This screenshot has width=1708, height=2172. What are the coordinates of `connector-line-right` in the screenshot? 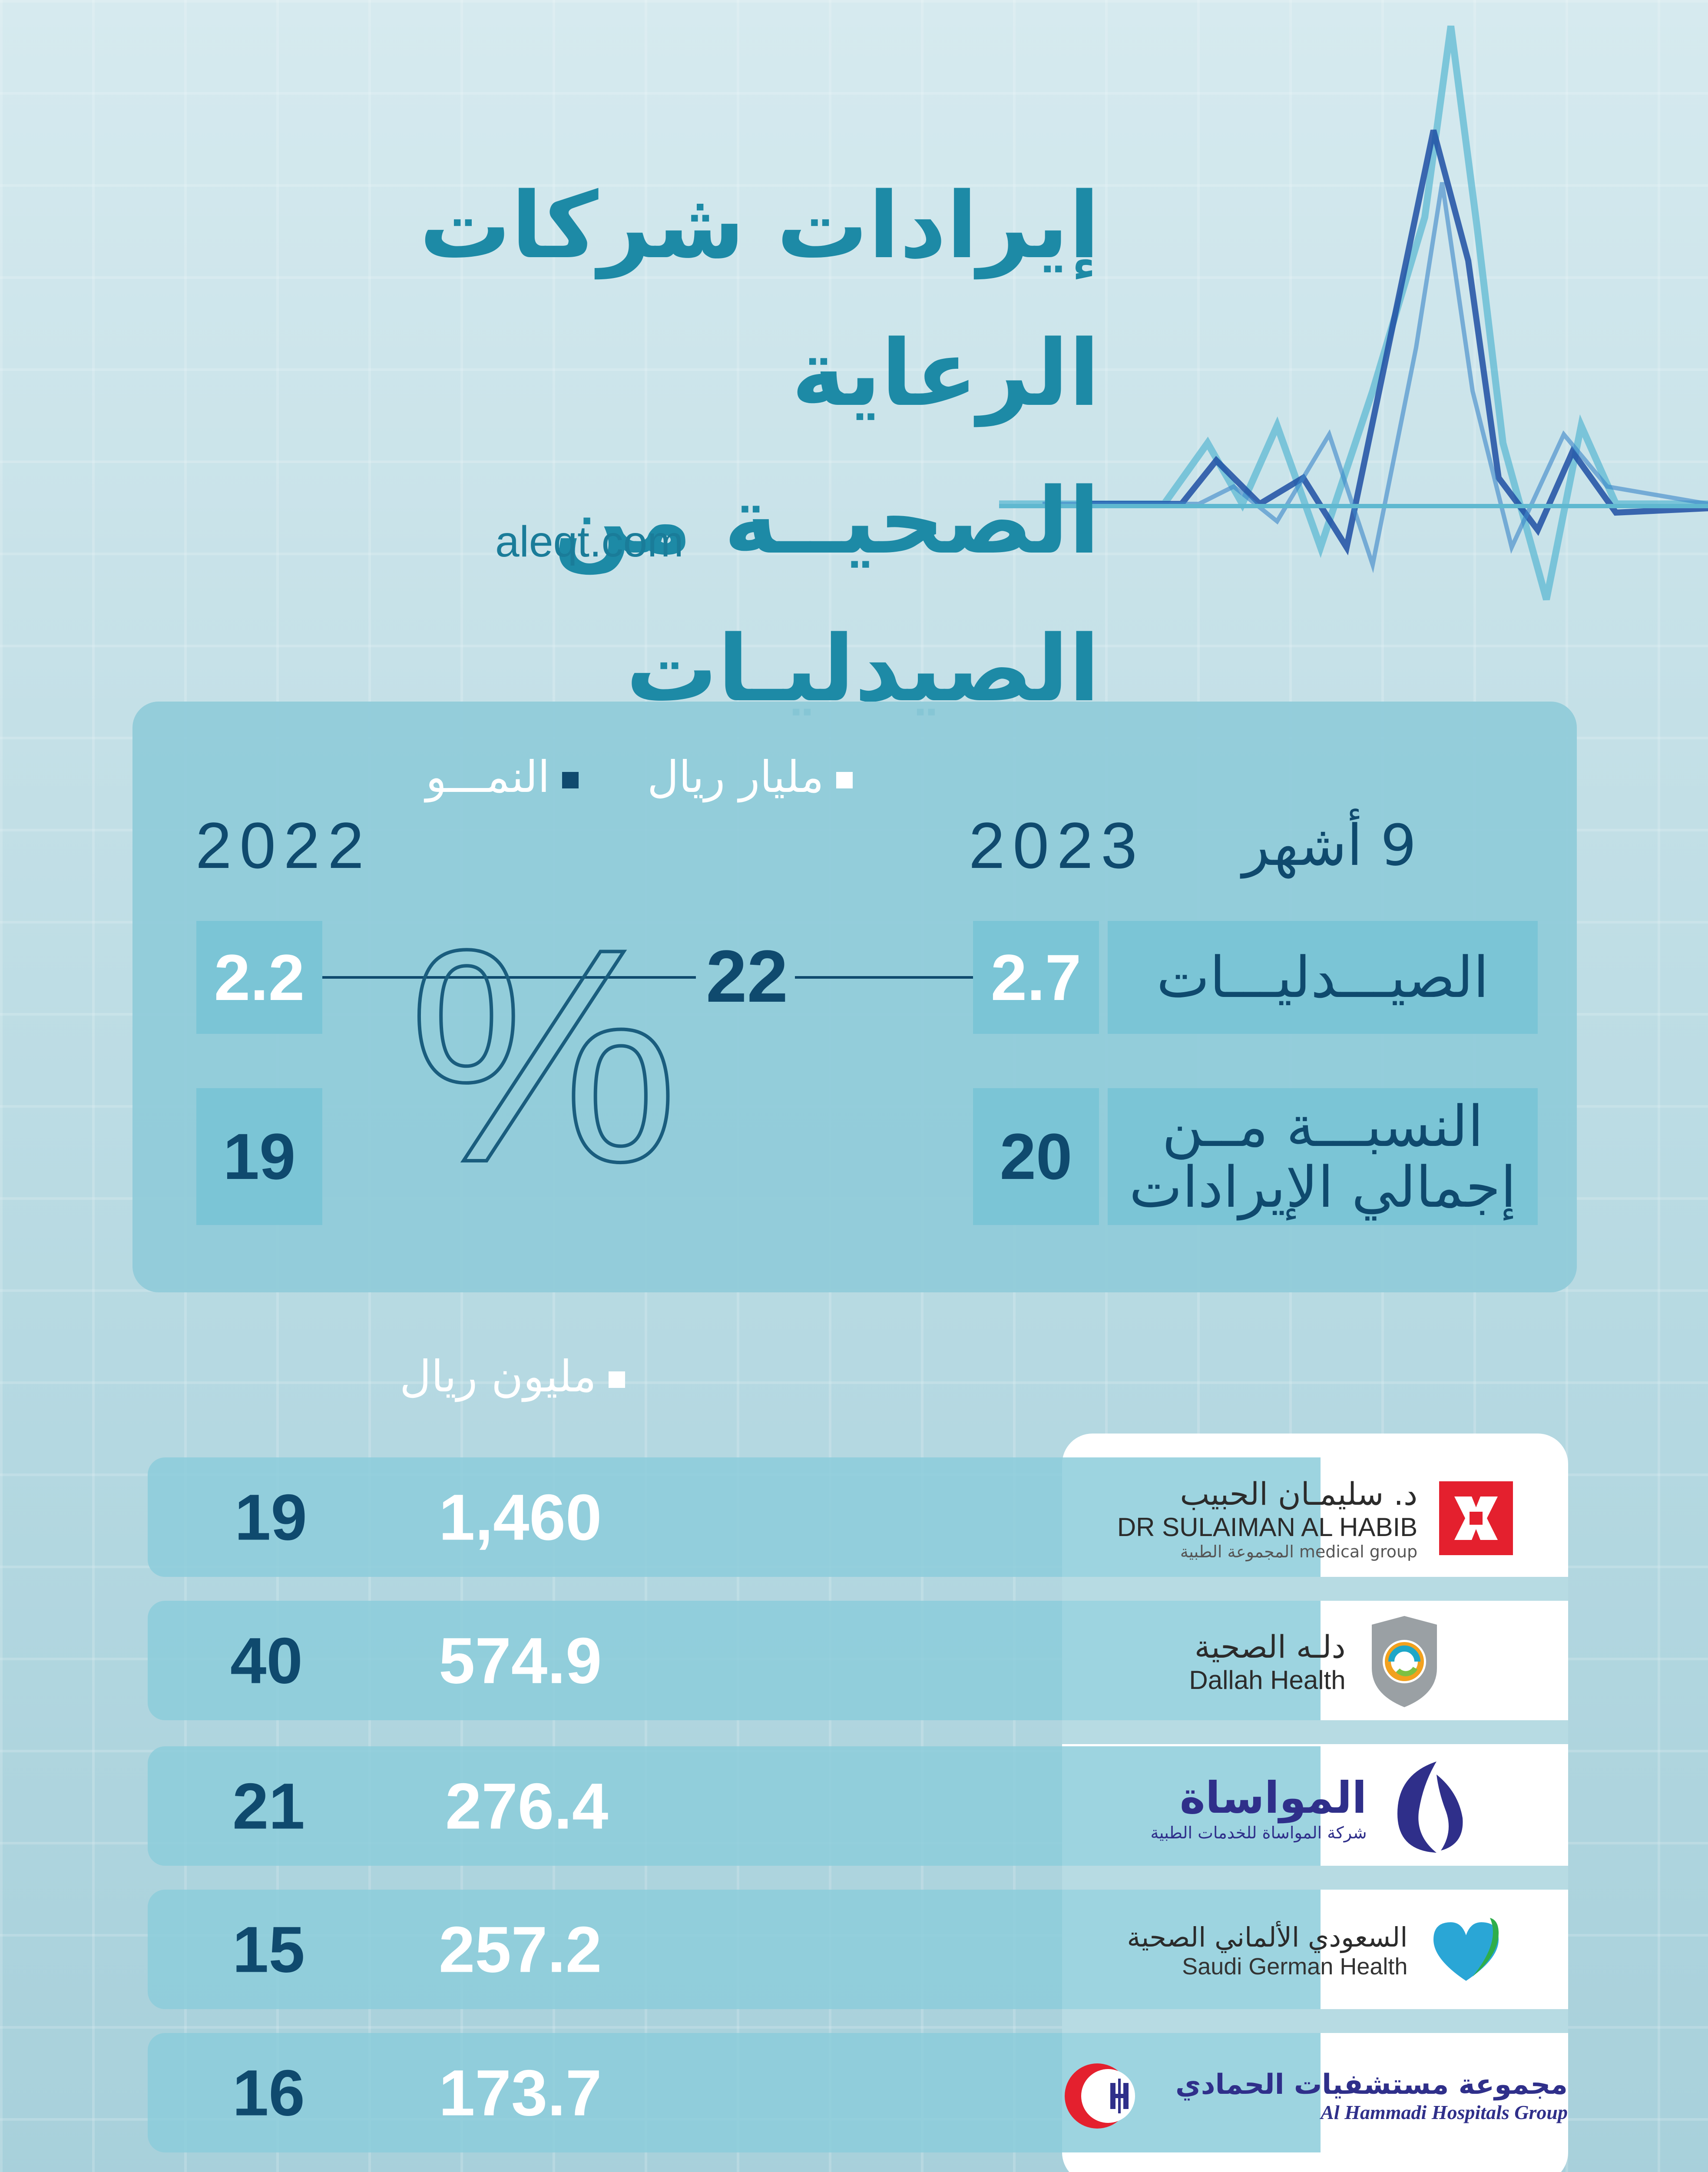 It's located at (884, 978).